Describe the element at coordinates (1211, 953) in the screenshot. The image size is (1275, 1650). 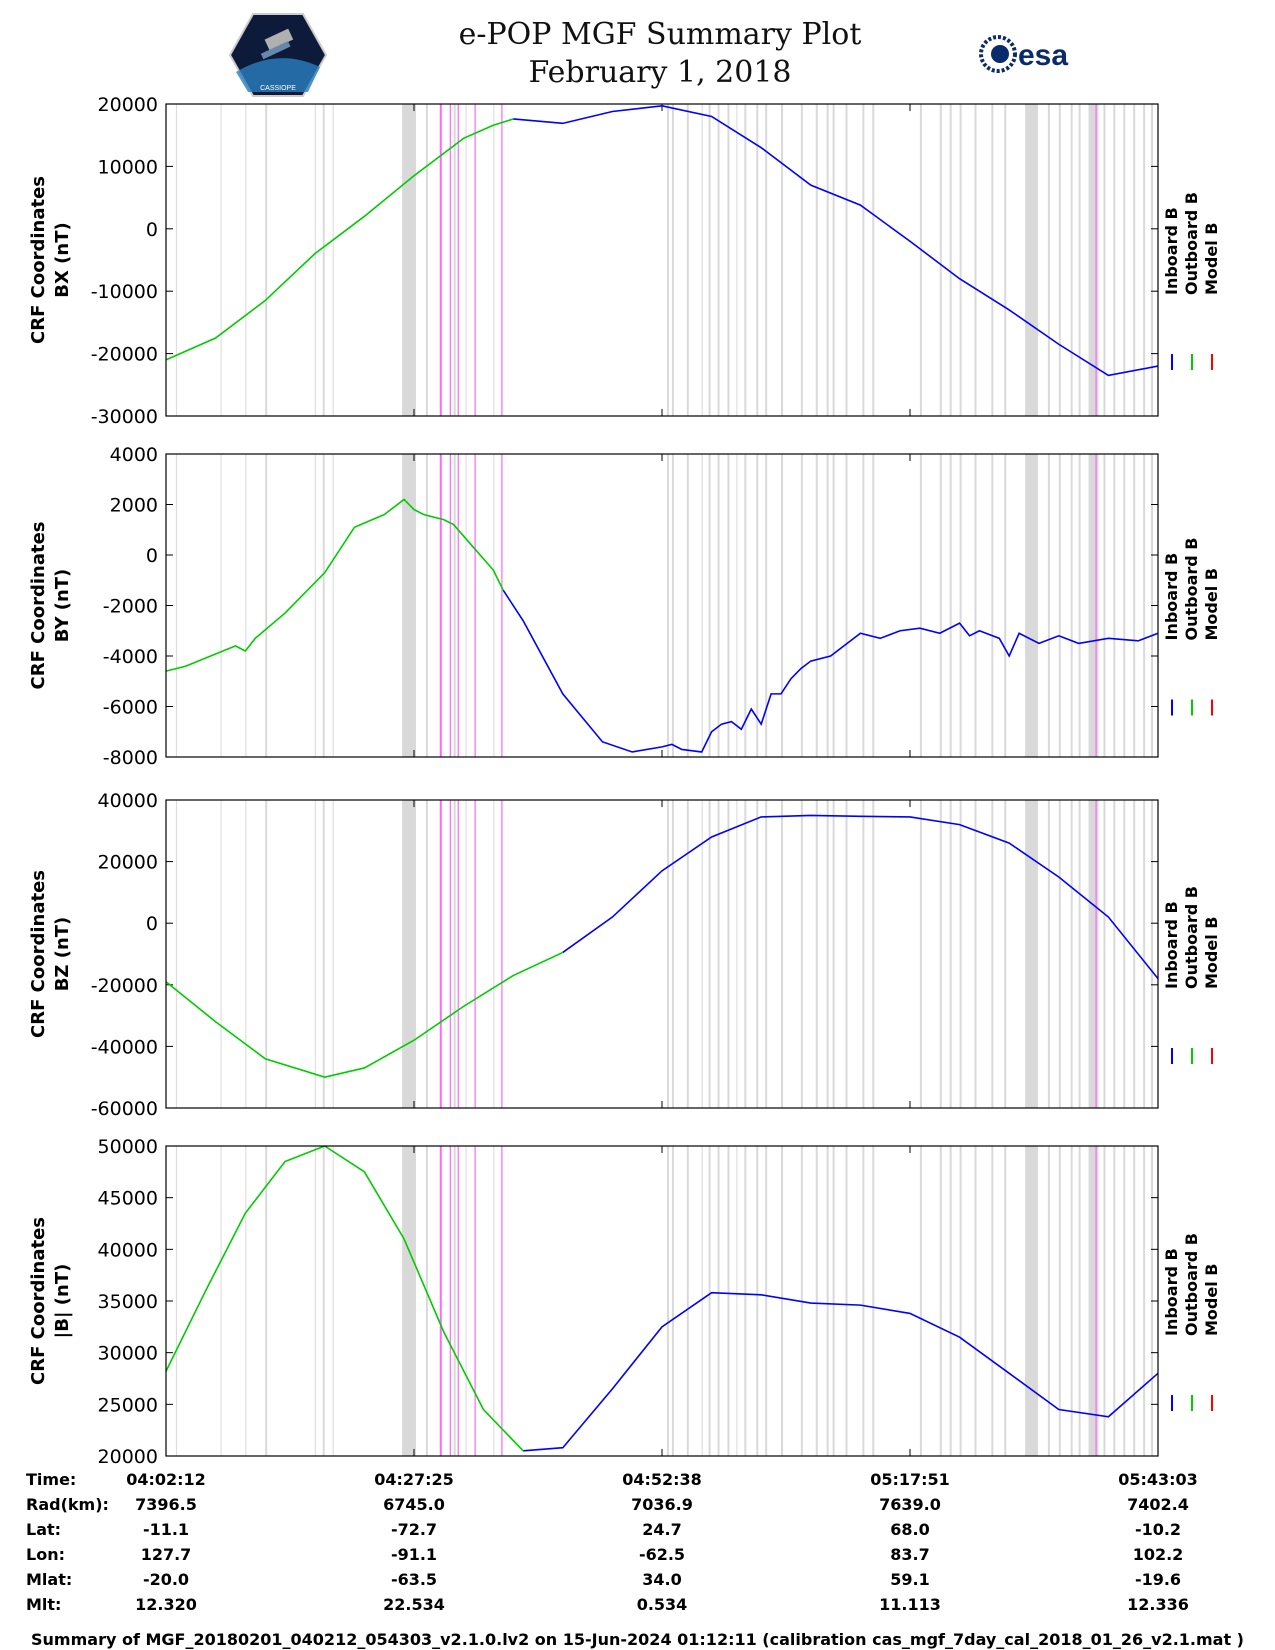
I see `legend-label: Model B` at that location.